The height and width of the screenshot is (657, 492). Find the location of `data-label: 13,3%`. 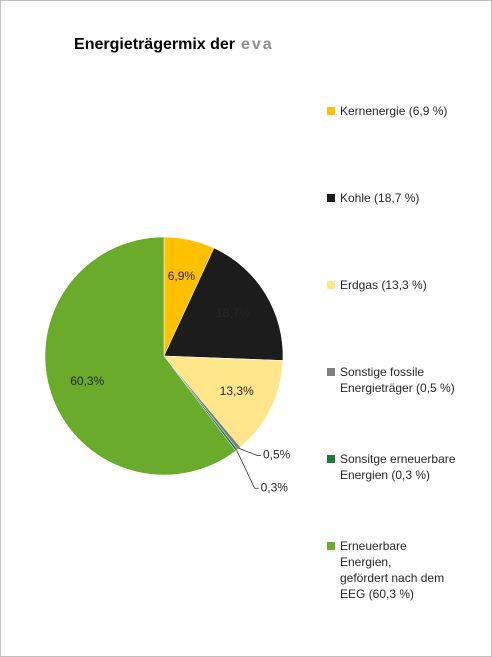

data-label: 13,3% is located at coordinates (237, 391).